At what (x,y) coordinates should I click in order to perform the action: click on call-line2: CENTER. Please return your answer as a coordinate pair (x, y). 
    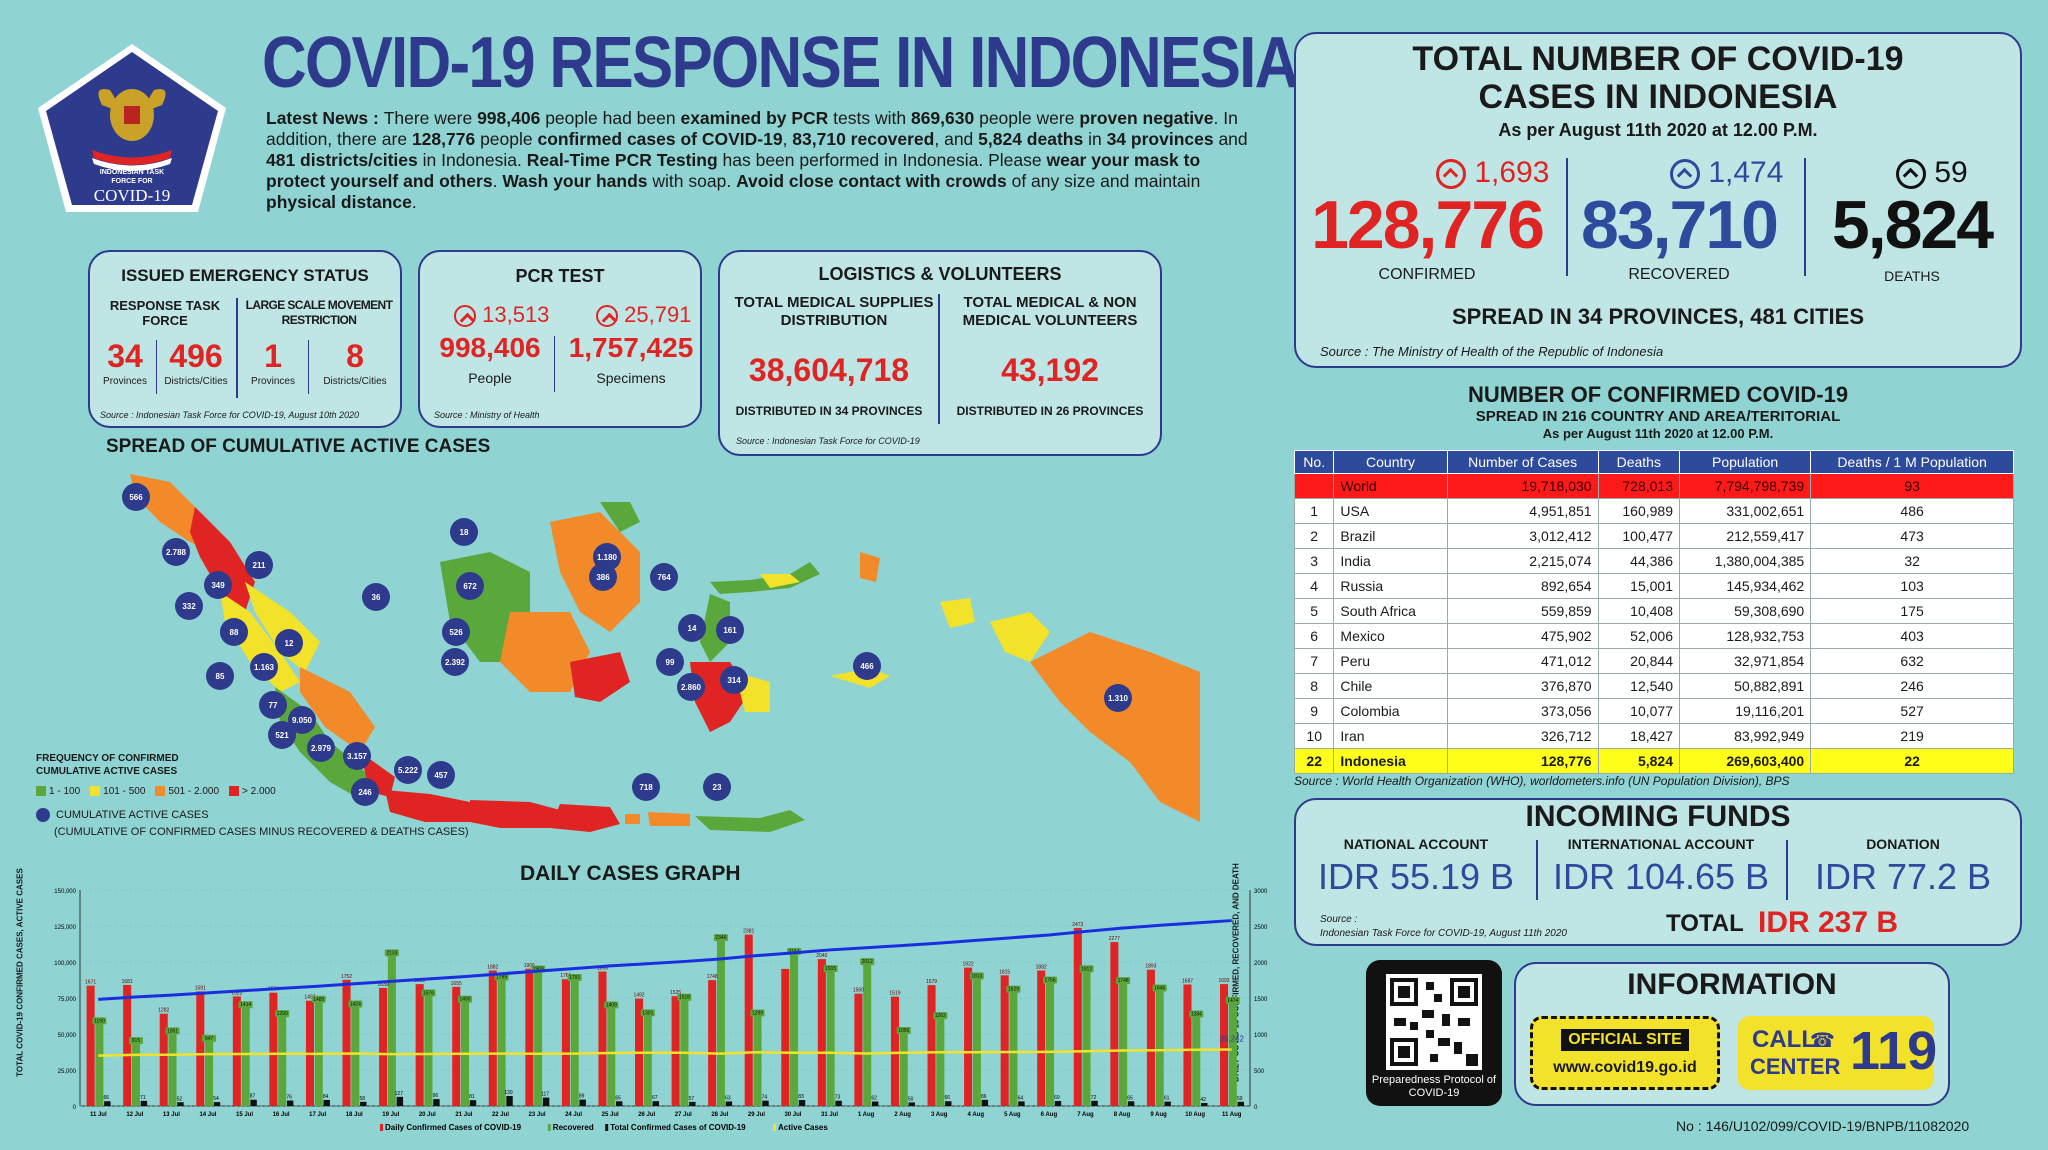
    Looking at the image, I should click on (1795, 1066).